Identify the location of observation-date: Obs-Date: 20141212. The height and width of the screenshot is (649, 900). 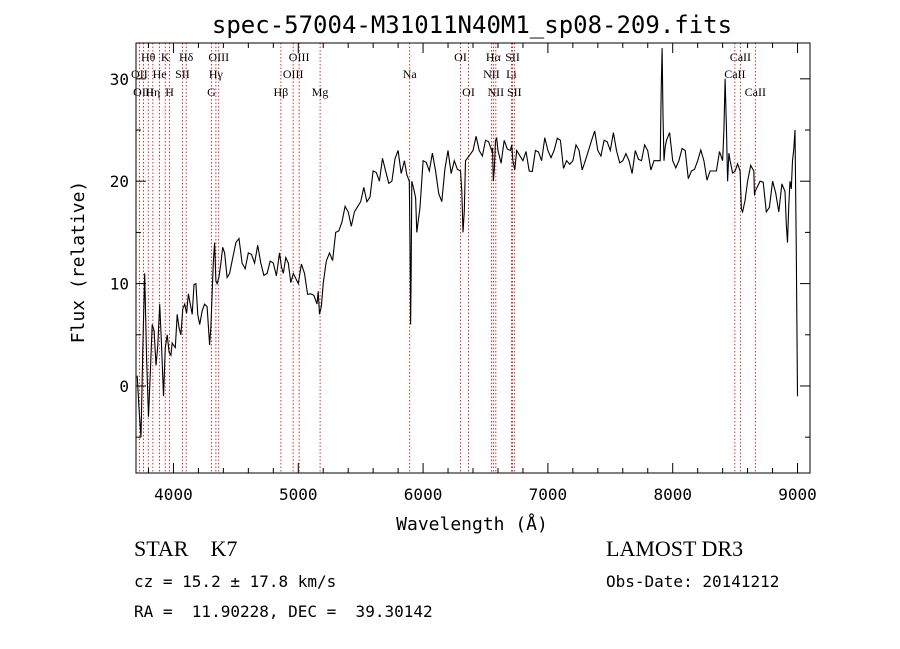
(693, 581).